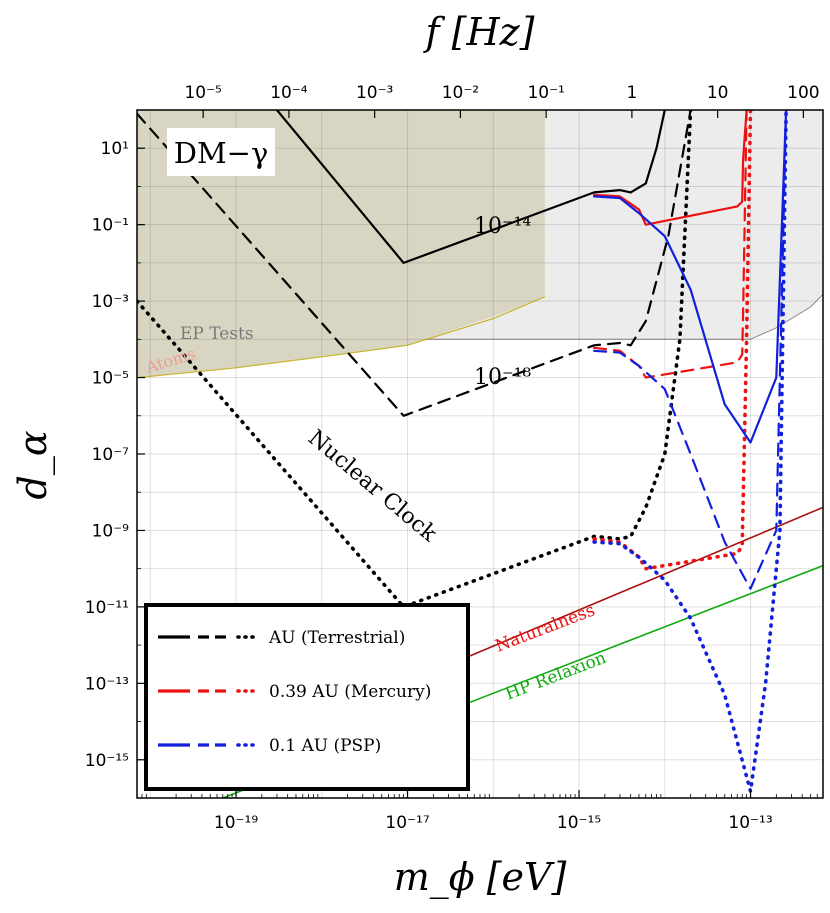 This screenshot has width=830, height=913. I want to click on ep-tests-boundary, so click(480, 317).